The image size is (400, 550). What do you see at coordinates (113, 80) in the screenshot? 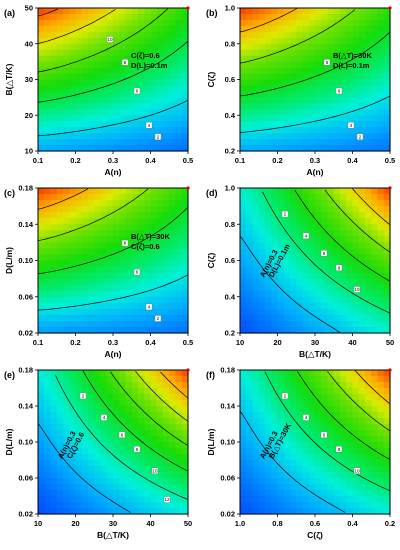
I see `heat-field` at bounding box center [113, 80].